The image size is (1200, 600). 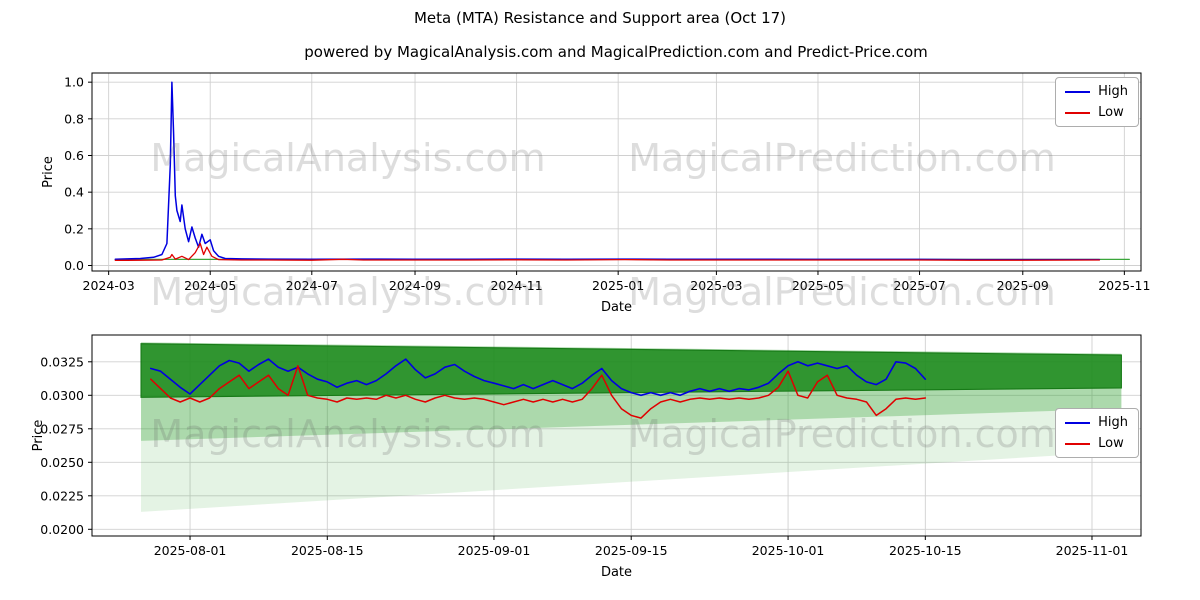 I want to click on svg-text: 2025-11-01, so click(x=1092, y=550).